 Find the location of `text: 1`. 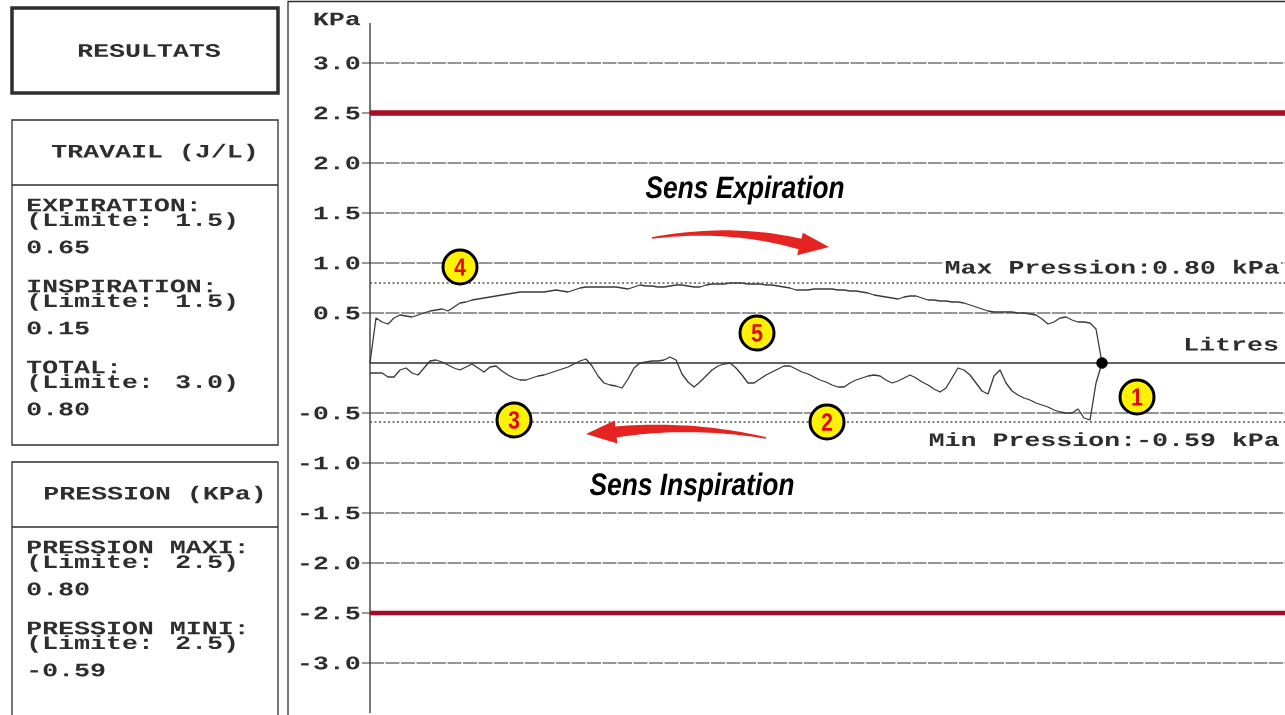

text: 1 is located at coordinates (1137, 397).